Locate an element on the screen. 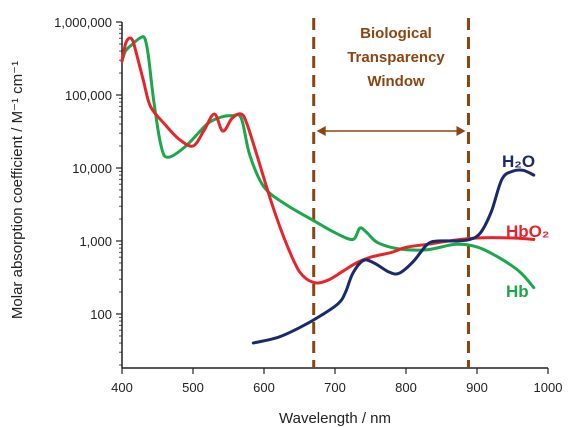  series-label-hb: Hb is located at coordinates (517, 291).